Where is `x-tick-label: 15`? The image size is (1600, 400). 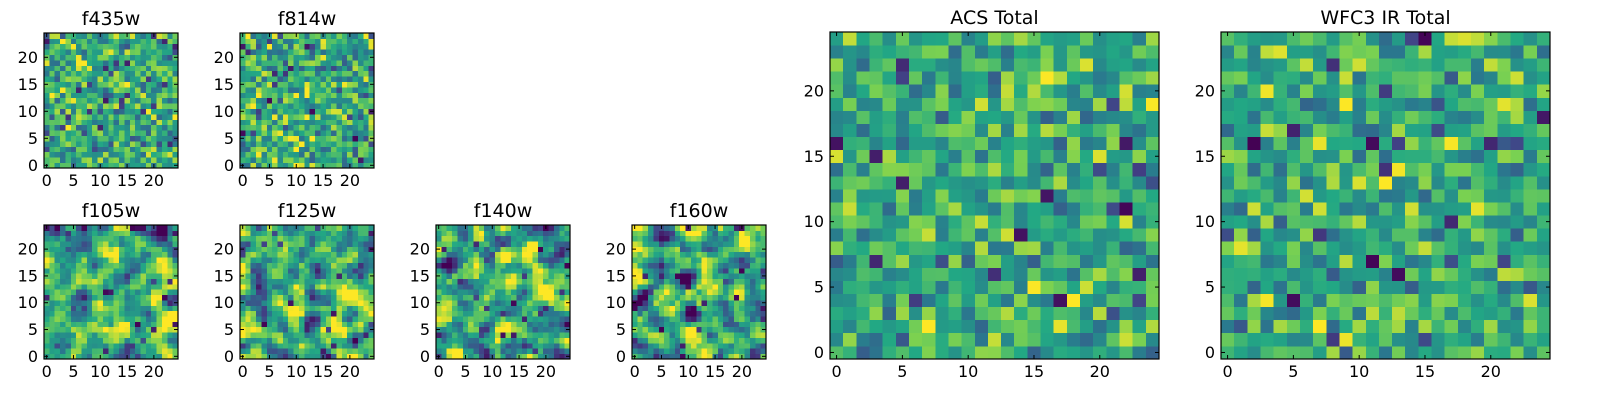
x-tick-label: 15 is located at coordinates (519, 371).